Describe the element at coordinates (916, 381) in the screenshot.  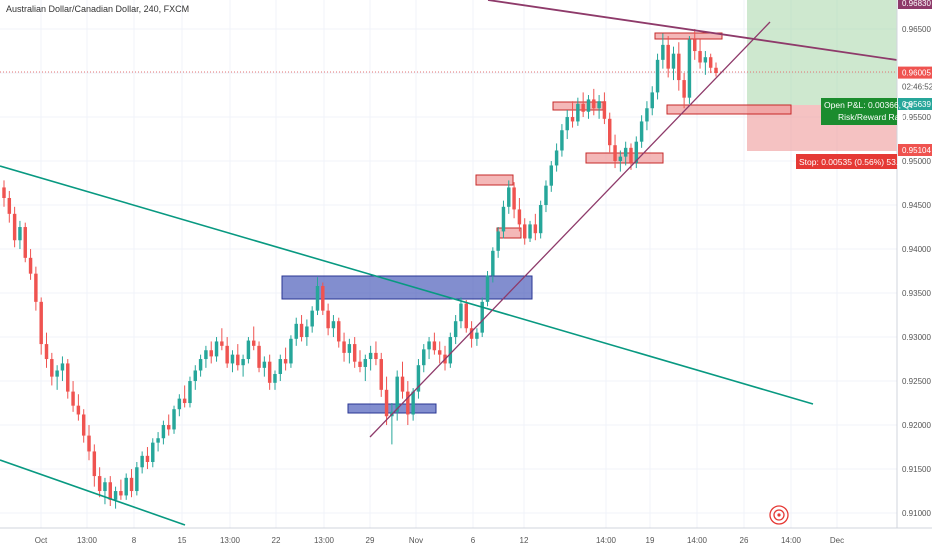
I see `y-tick-label: 0.92500` at that location.